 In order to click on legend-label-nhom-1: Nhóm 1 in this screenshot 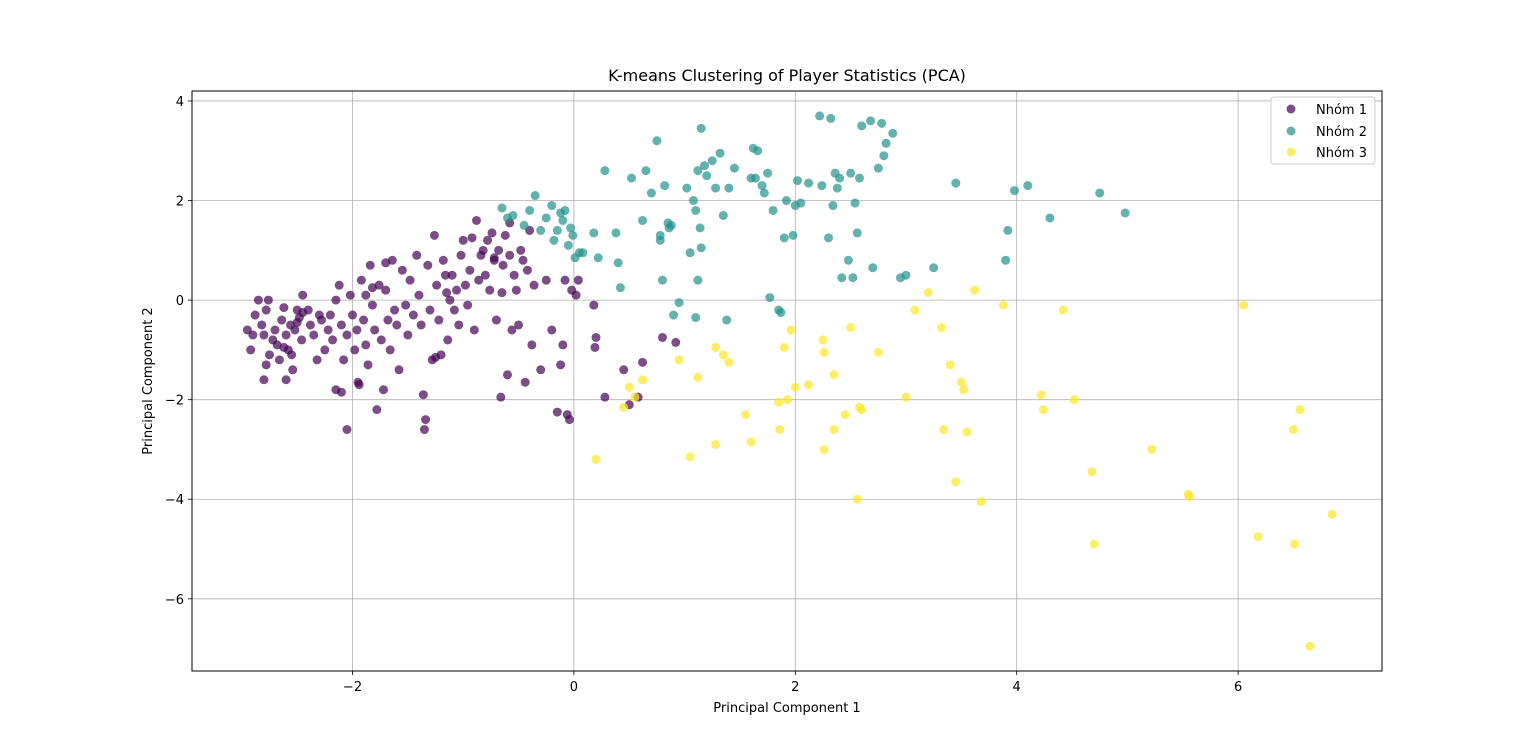, I will do `click(1341, 110)`.